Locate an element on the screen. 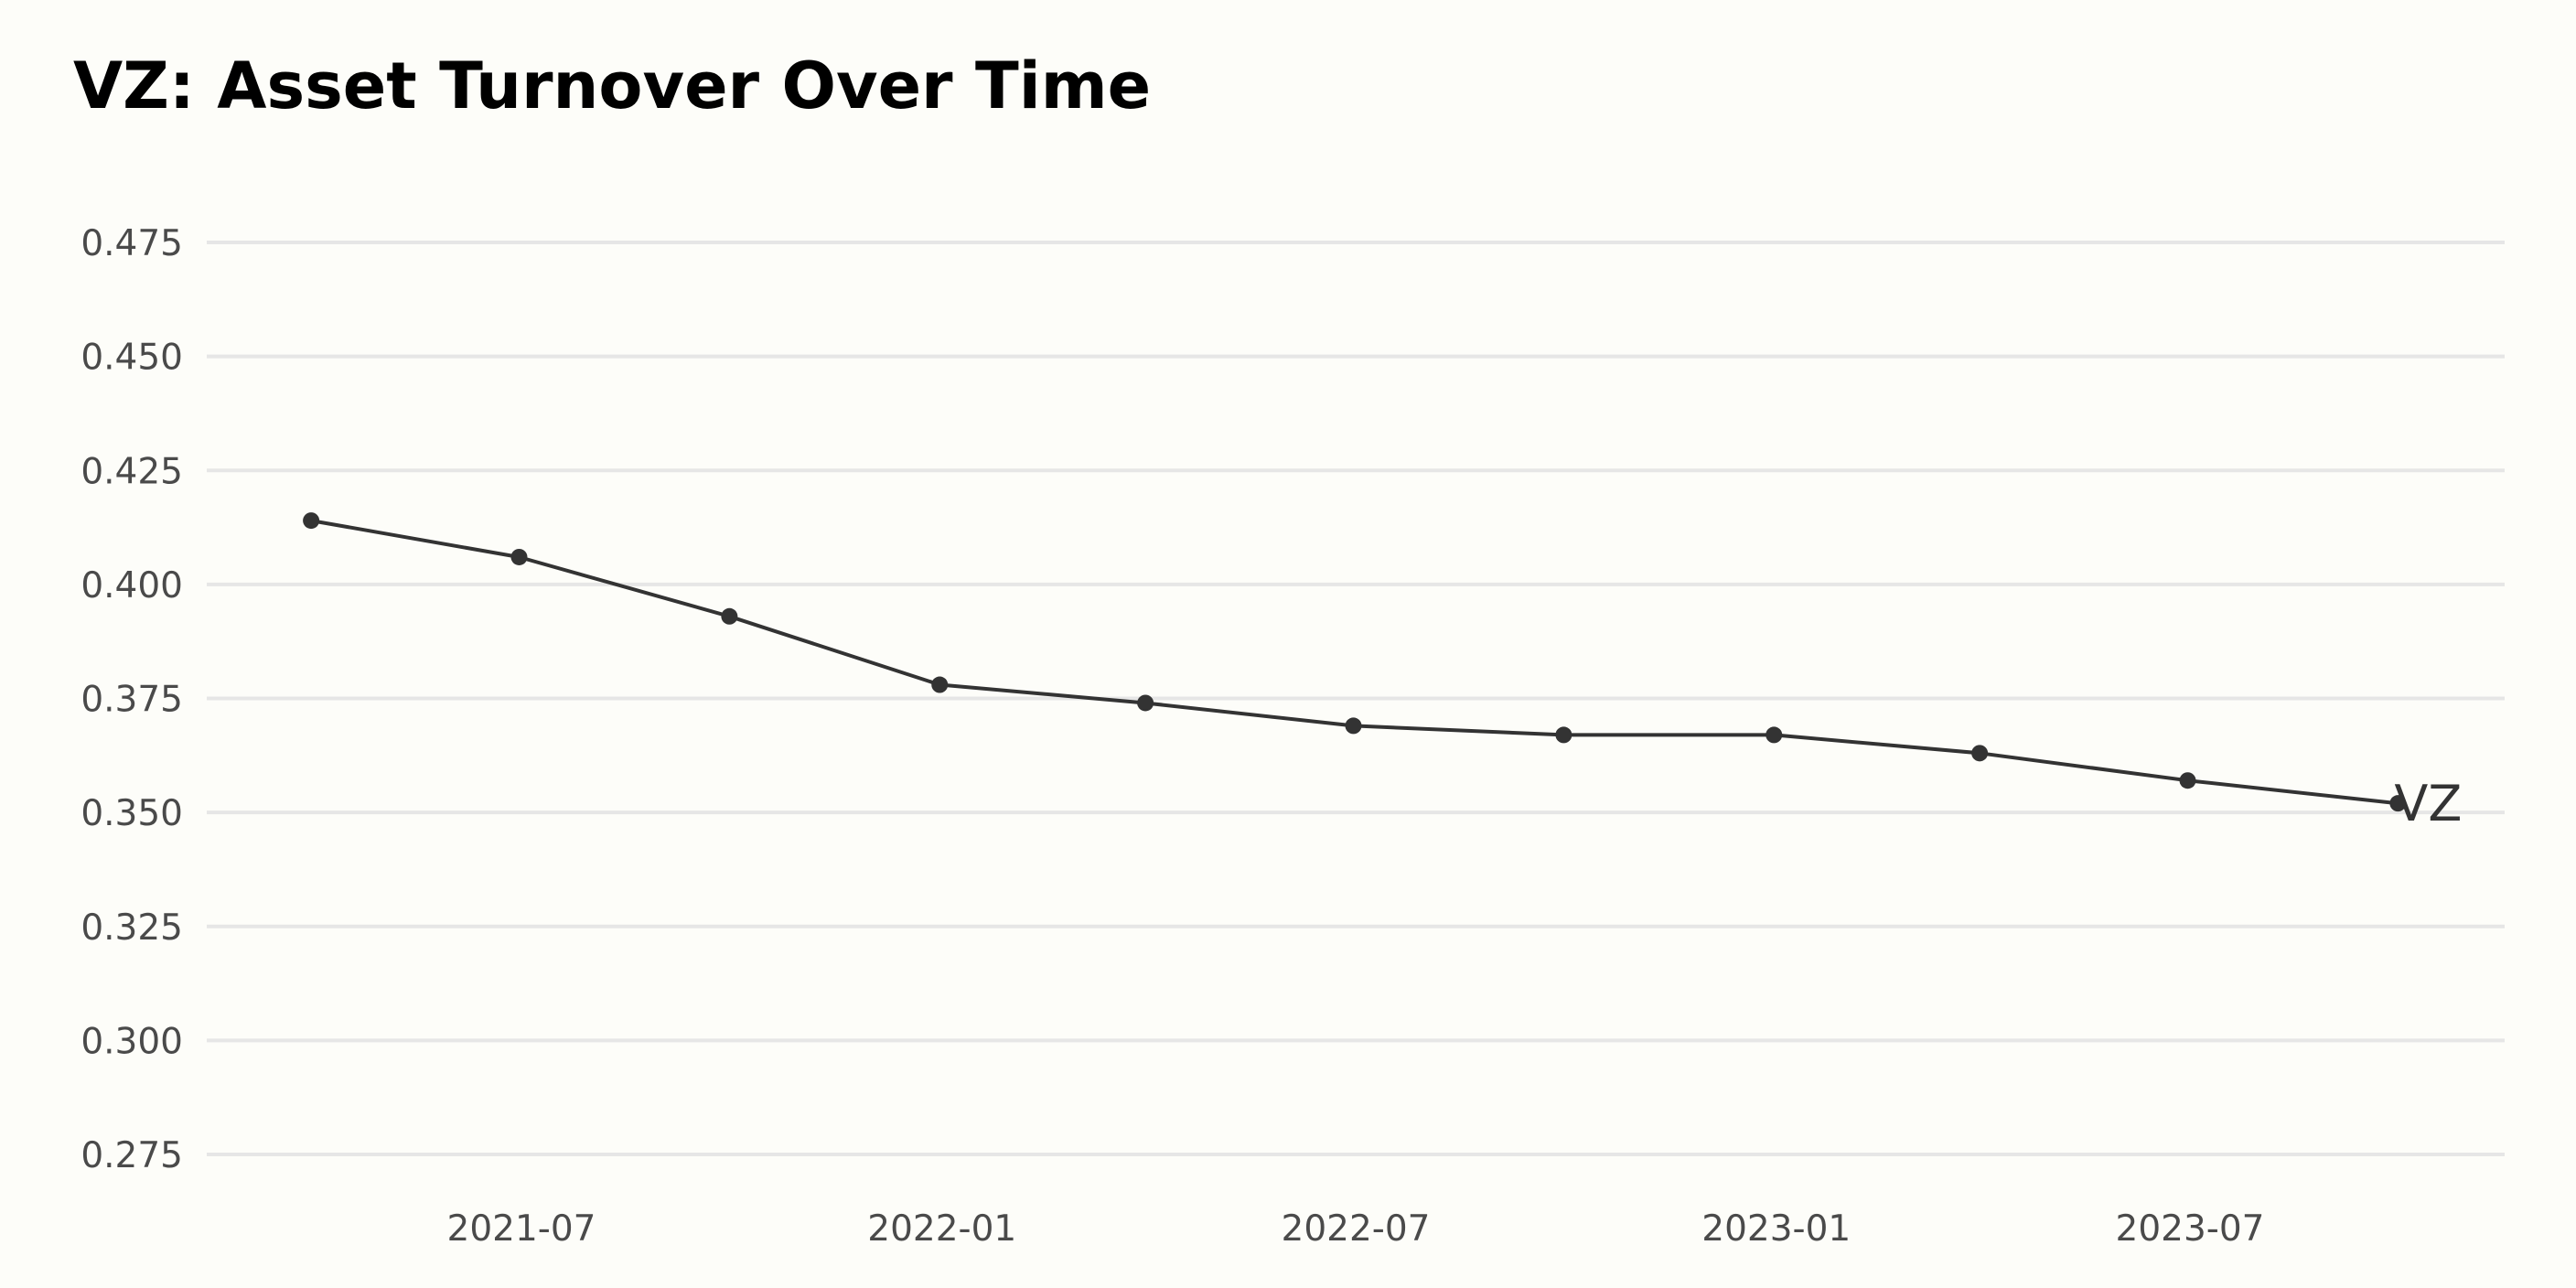 The image size is (2576, 1288). y-tick-label-2: 0.325 is located at coordinates (132, 928).